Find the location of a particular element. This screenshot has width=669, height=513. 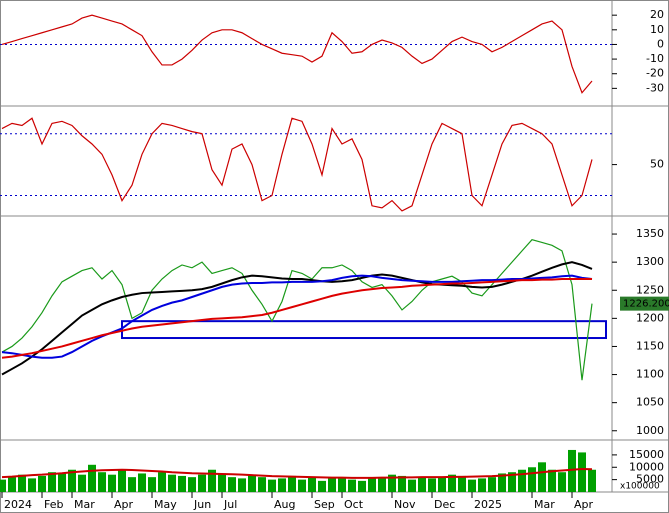

volume-ma is located at coordinates (297, 473).